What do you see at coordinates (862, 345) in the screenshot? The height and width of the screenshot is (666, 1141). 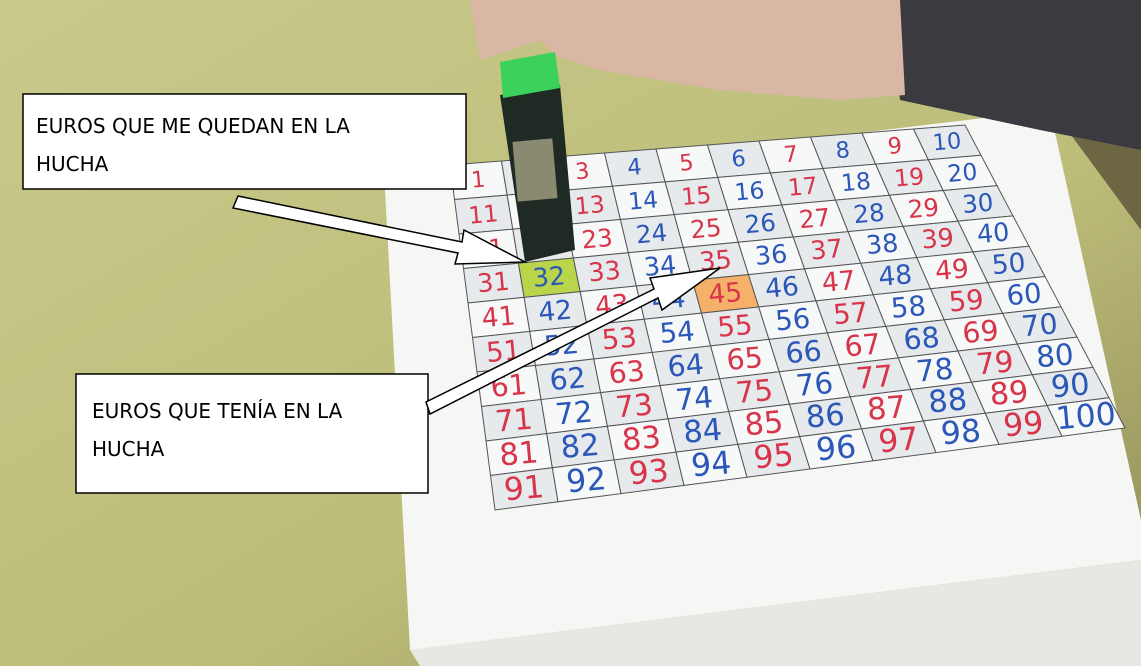 I see `cell-number: 67` at bounding box center [862, 345].